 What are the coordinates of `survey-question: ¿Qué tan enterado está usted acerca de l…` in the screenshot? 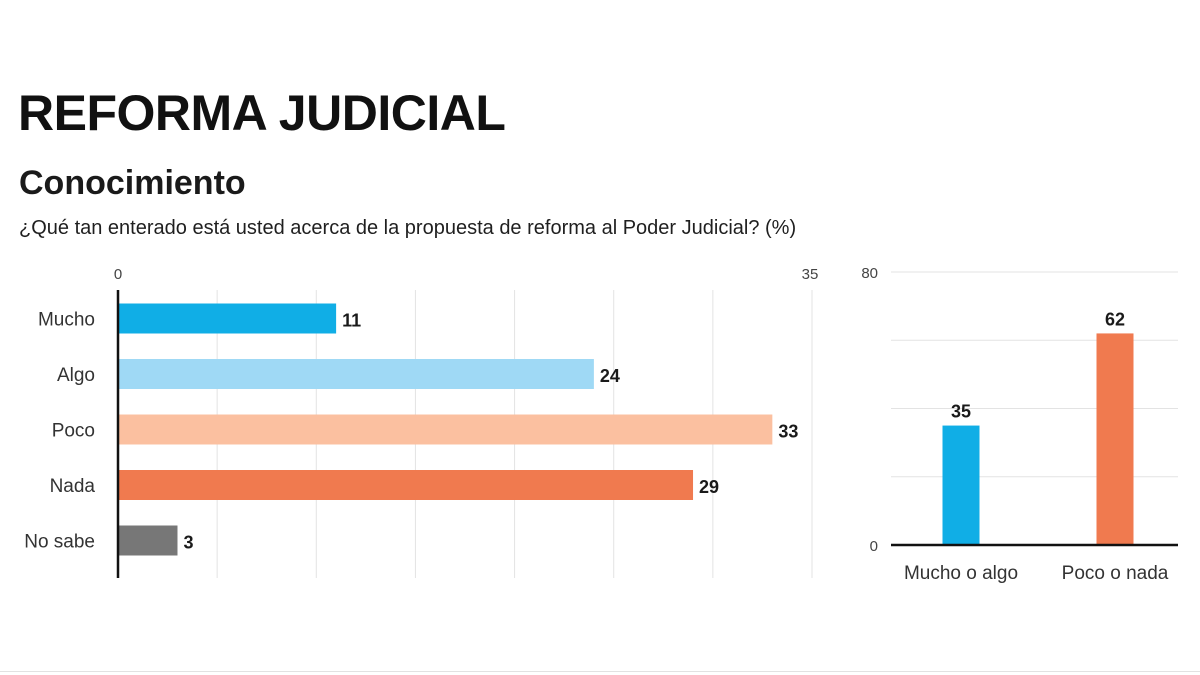 It's located at (408, 228).